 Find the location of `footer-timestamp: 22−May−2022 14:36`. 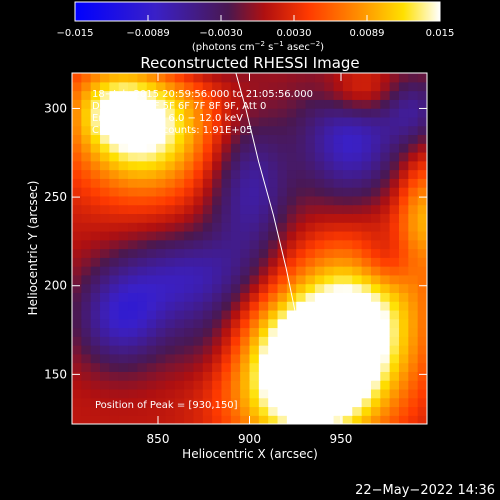

footer-timestamp: 22−May−2022 14:36 is located at coordinates (425, 490).